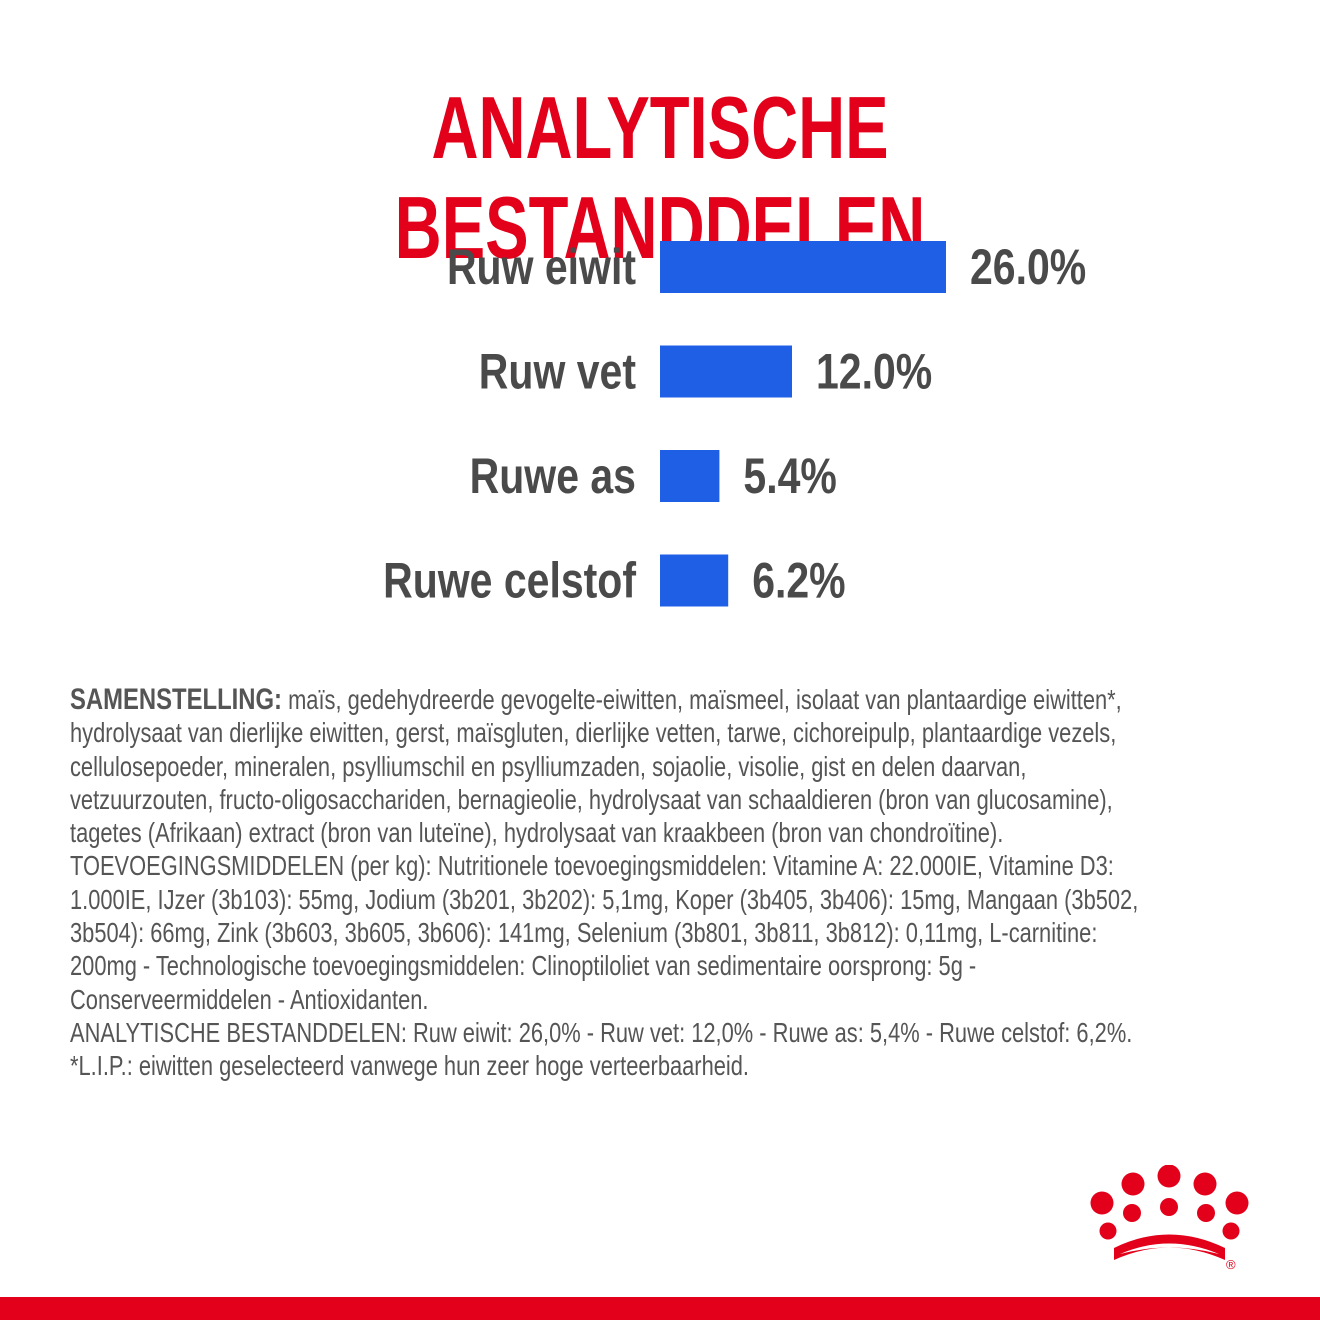 The width and height of the screenshot is (1320, 1320). What do you see at coordinates (1028, 267) in the screenshot?
I see `value-label: 26.0%` at bounding box center [1028, 267].